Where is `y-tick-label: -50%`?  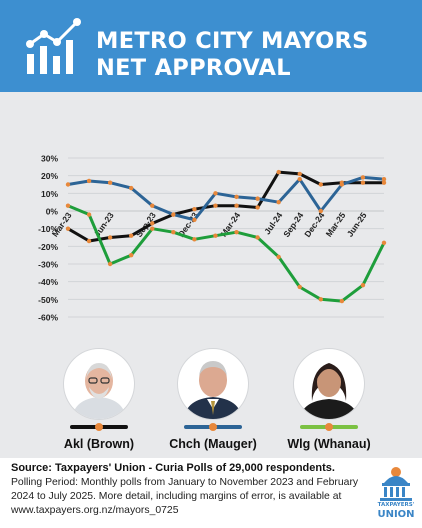
y-tick-label: -50% is located at coordinates (48, 300).